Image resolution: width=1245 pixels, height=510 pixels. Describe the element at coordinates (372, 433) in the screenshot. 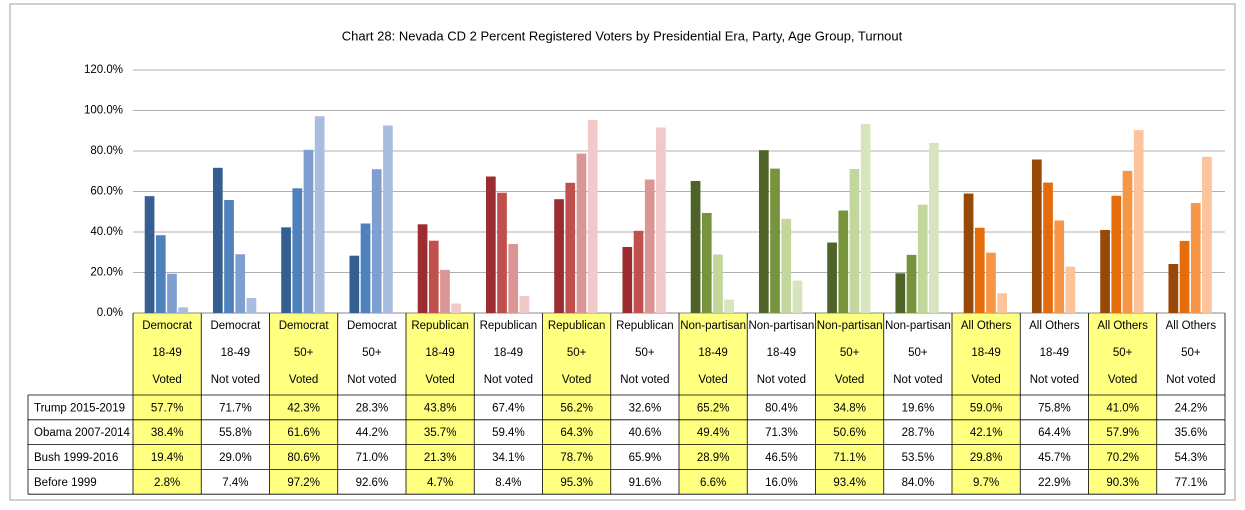

I see `data-label: 44.2%` at that location.